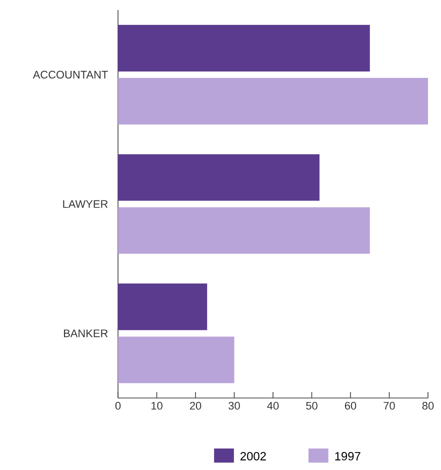  I want to click on x-tick-label: 70, so click(389, 406).